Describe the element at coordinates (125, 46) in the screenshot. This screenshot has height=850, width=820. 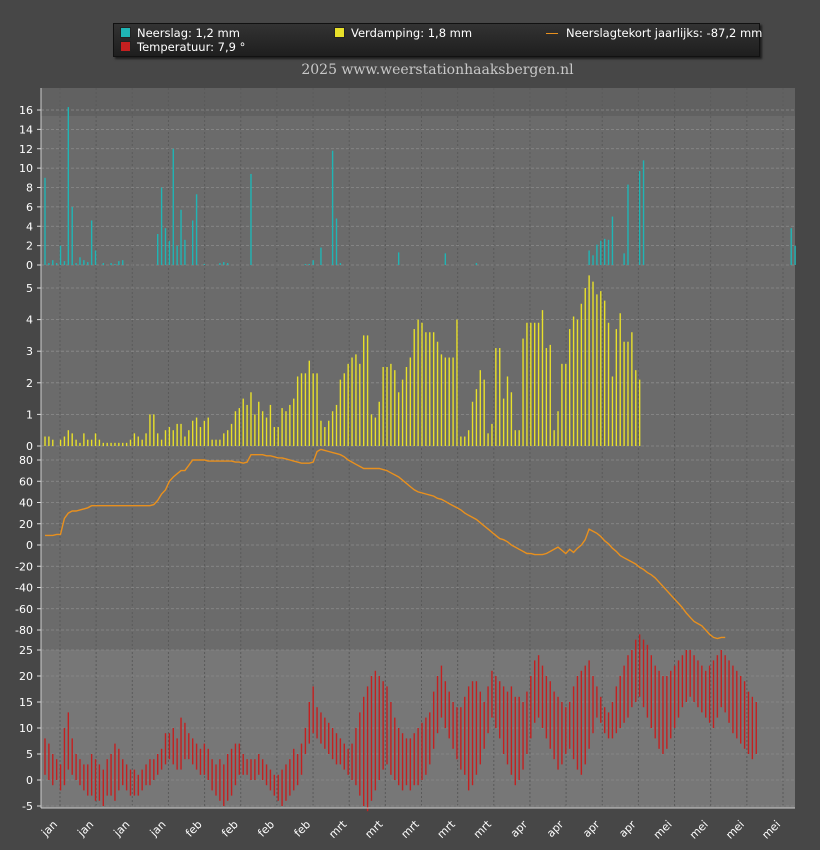
I see `temperatuur-swatch-icon` at that location.